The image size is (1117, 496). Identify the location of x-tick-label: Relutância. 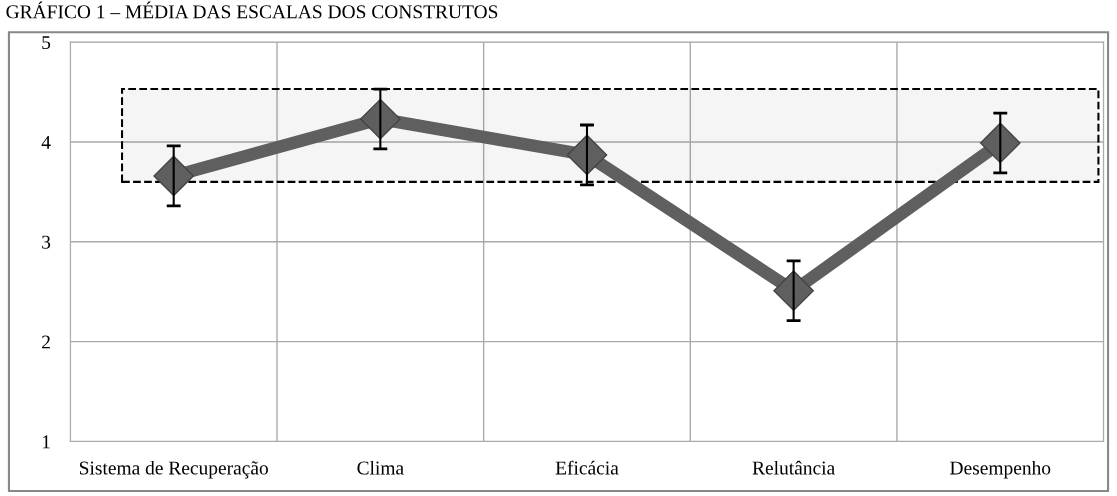
(793, 467).